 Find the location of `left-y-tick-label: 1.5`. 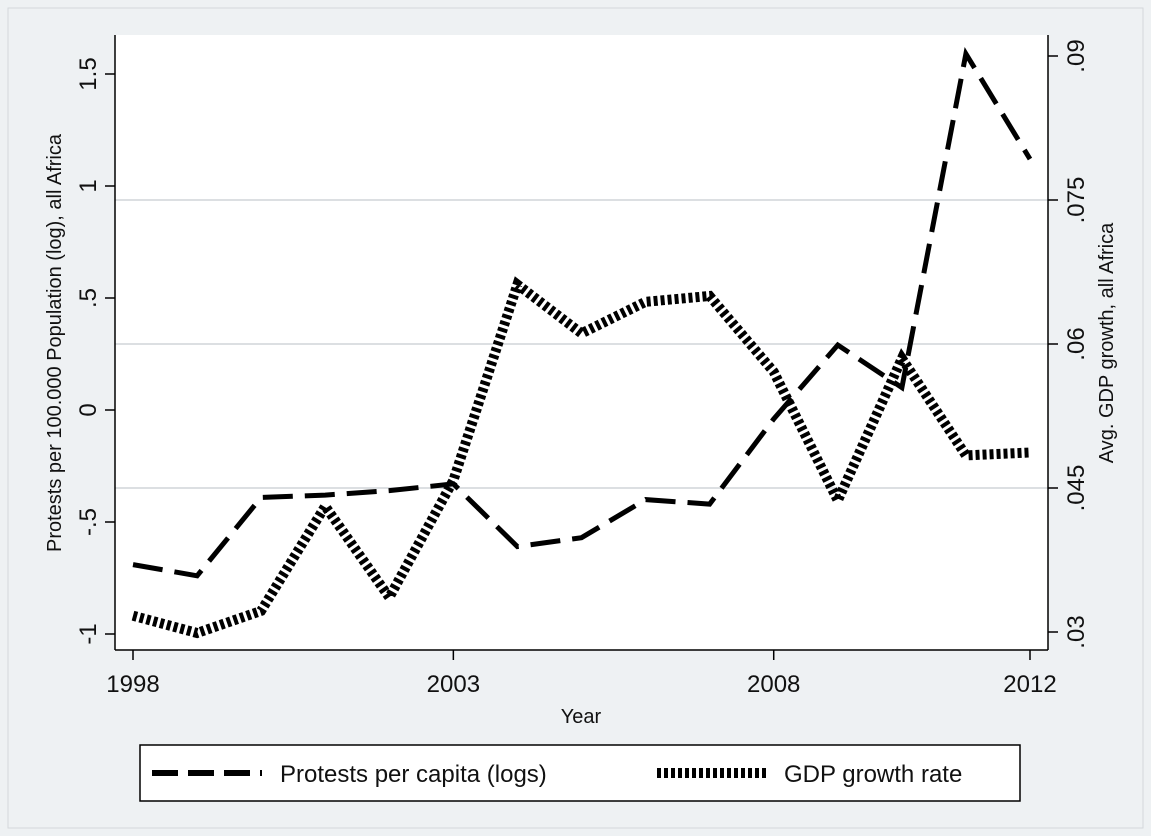

left-y-tick-label: 1.5 is located at coordinates (88, 73).